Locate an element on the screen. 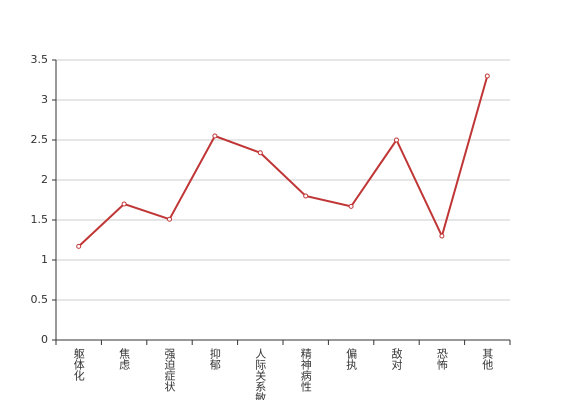 Image resolution: width=567 pixels, height=400 pixels. y-tick-label: 0.5 is located at coordinates (40, 299).